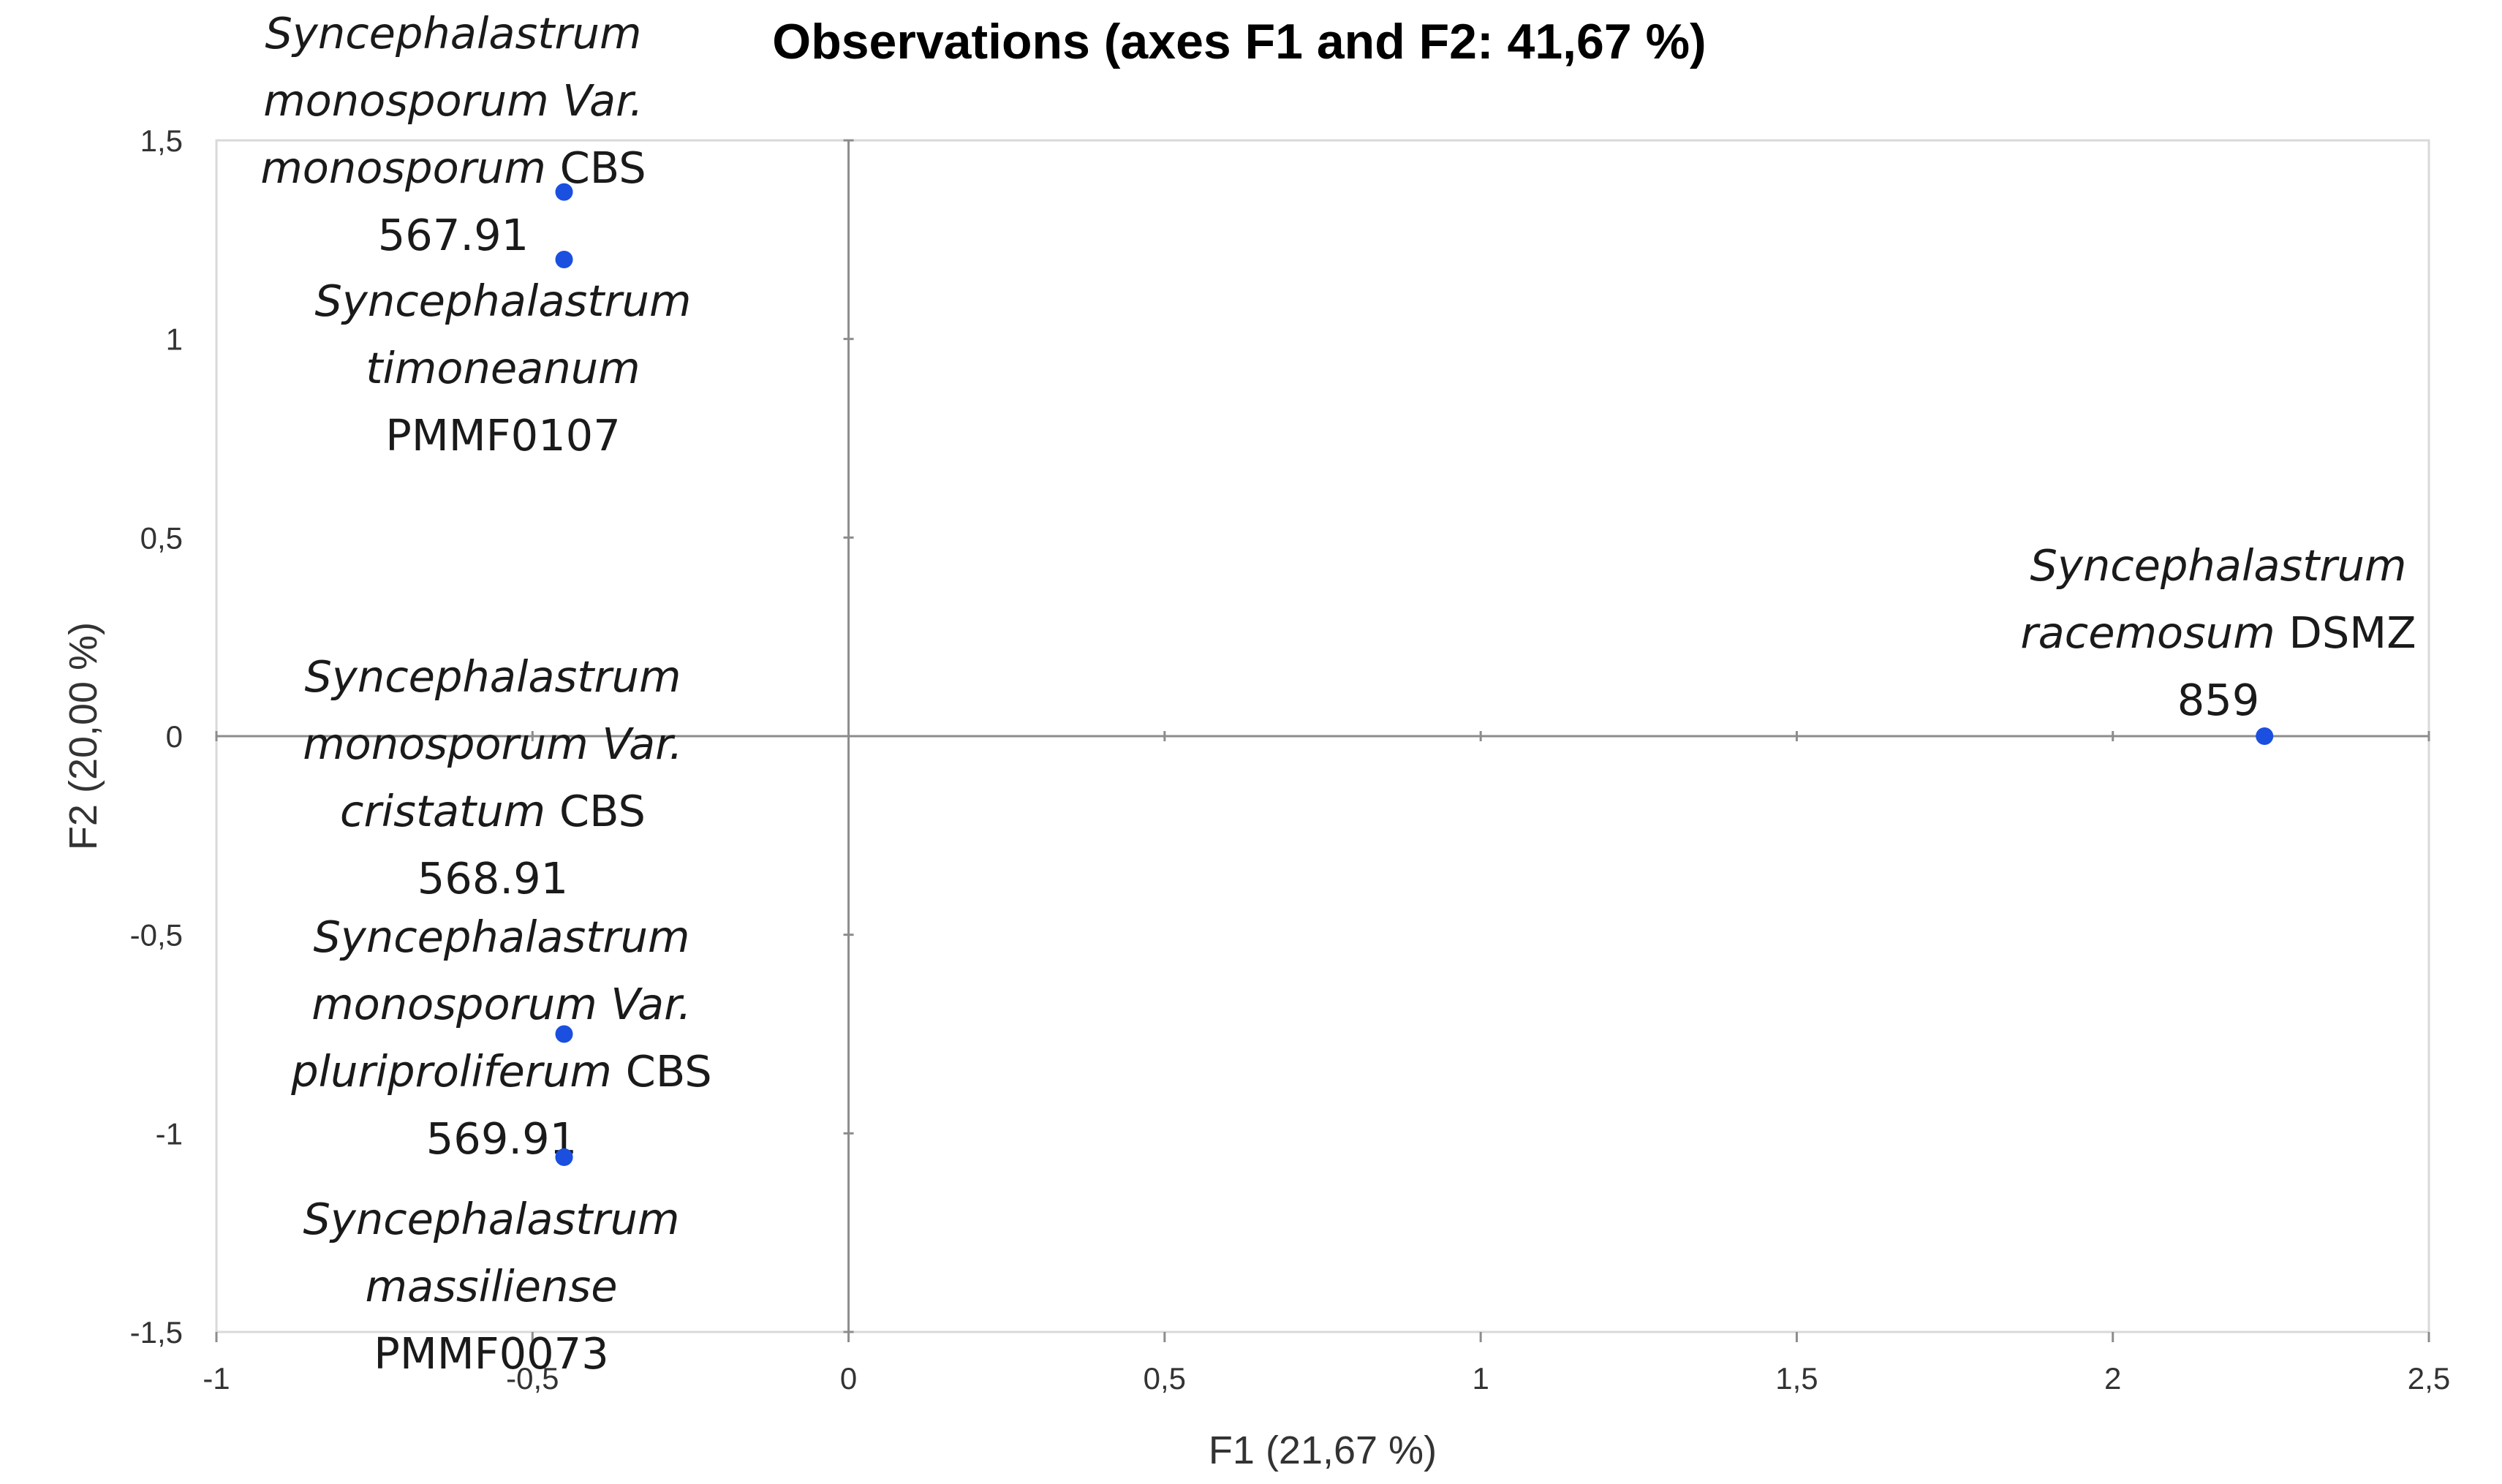 This screenshot has height=1484, width=2502. I want to click on point-label-line: monosporum CBS, so click(453, 168).